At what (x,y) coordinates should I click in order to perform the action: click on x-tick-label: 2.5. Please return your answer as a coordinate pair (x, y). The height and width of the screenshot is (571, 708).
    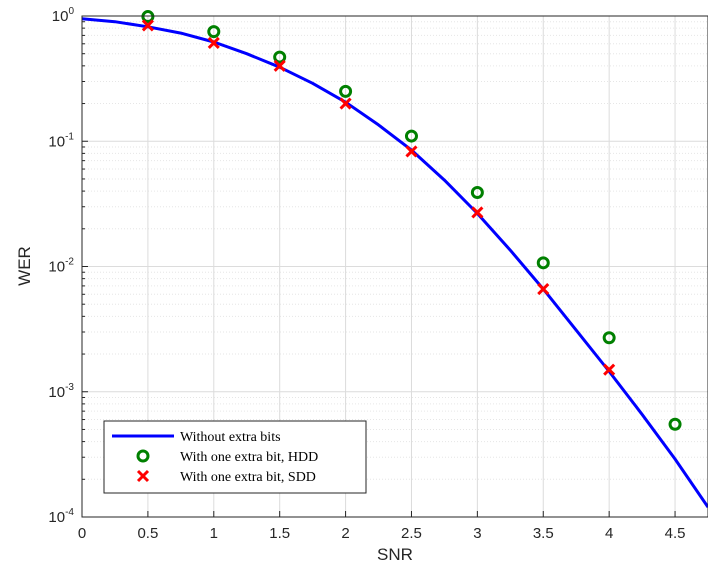
    Looking at the image, I should click on (411, 533).